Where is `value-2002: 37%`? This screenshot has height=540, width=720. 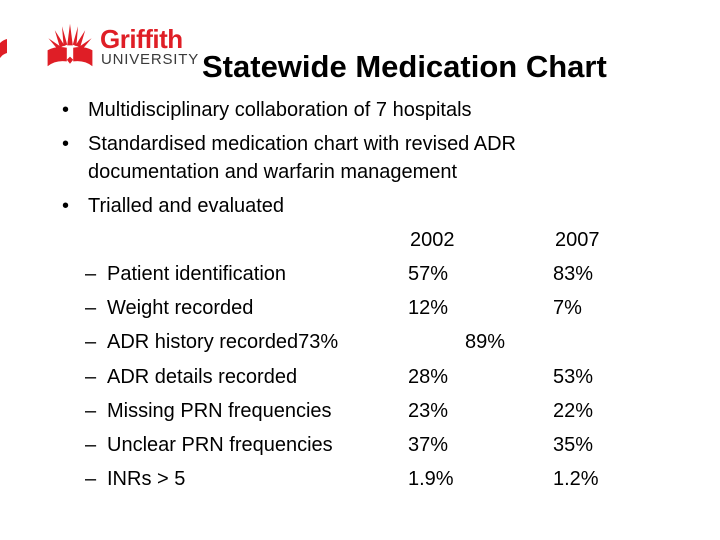
value-2002: 37% is located at coordinates (428, 445).